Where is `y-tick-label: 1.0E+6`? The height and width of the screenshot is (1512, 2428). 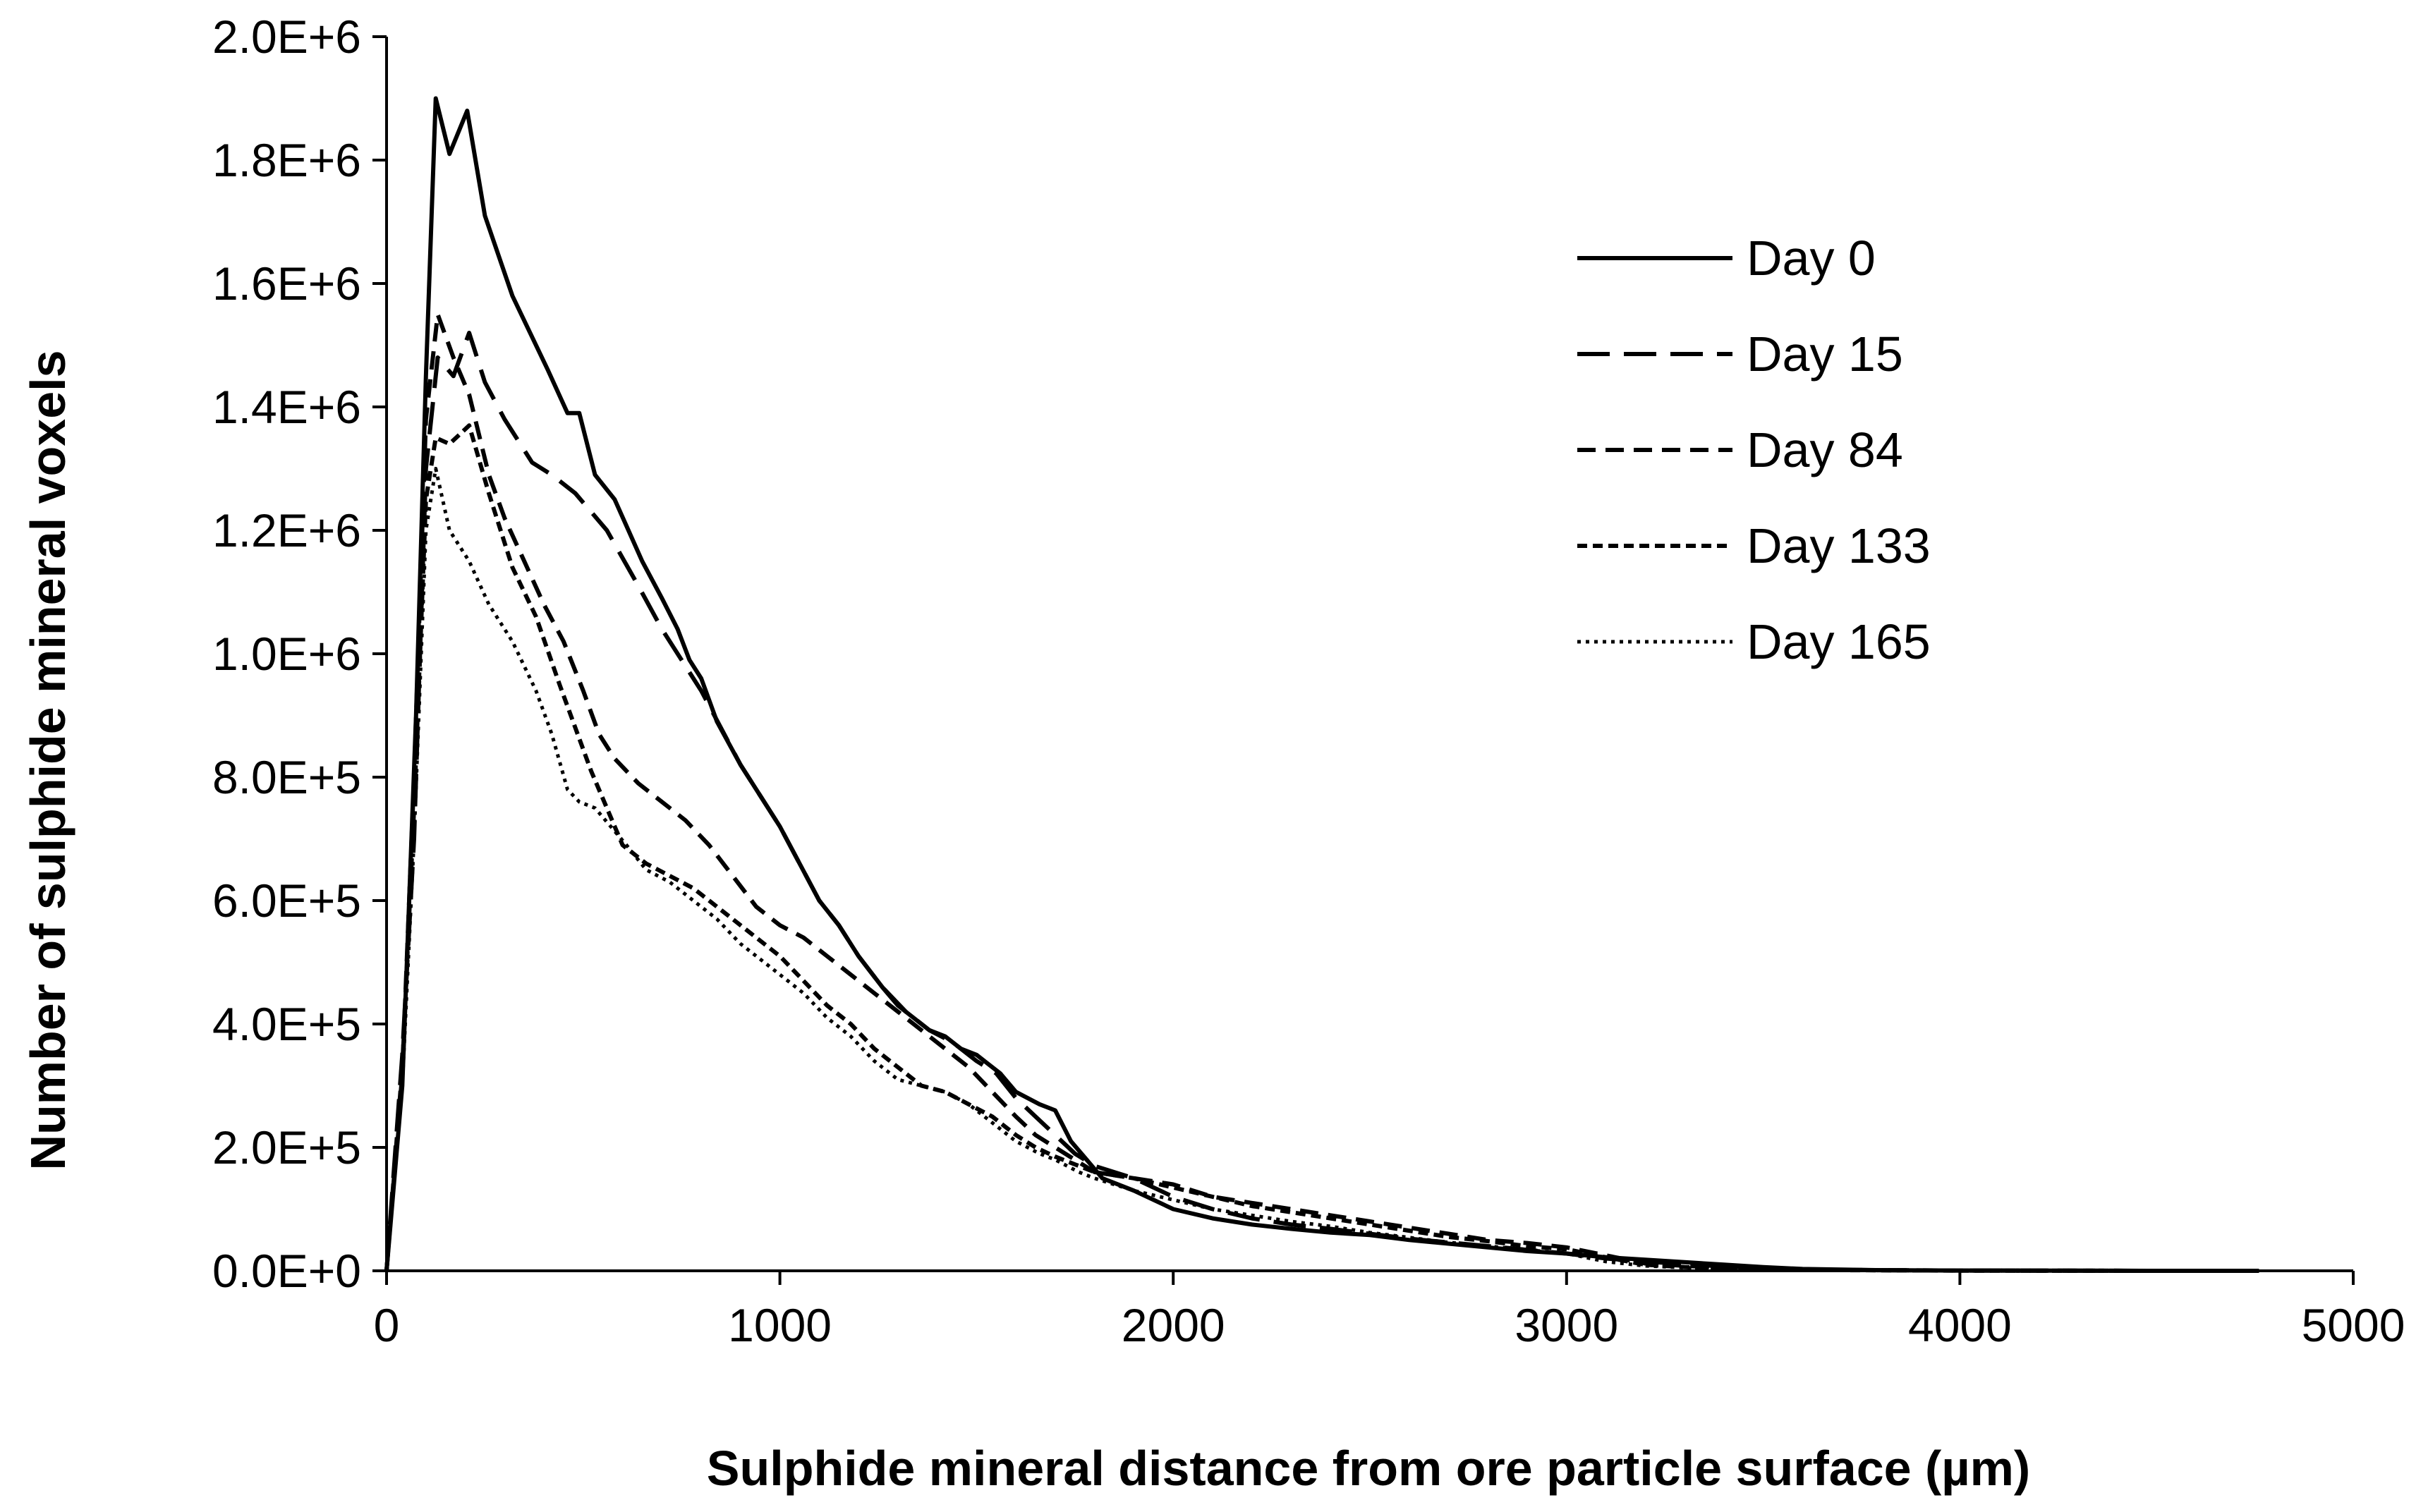 y-tick-label: 1.0E+6 is located at coordinates (286, 654).